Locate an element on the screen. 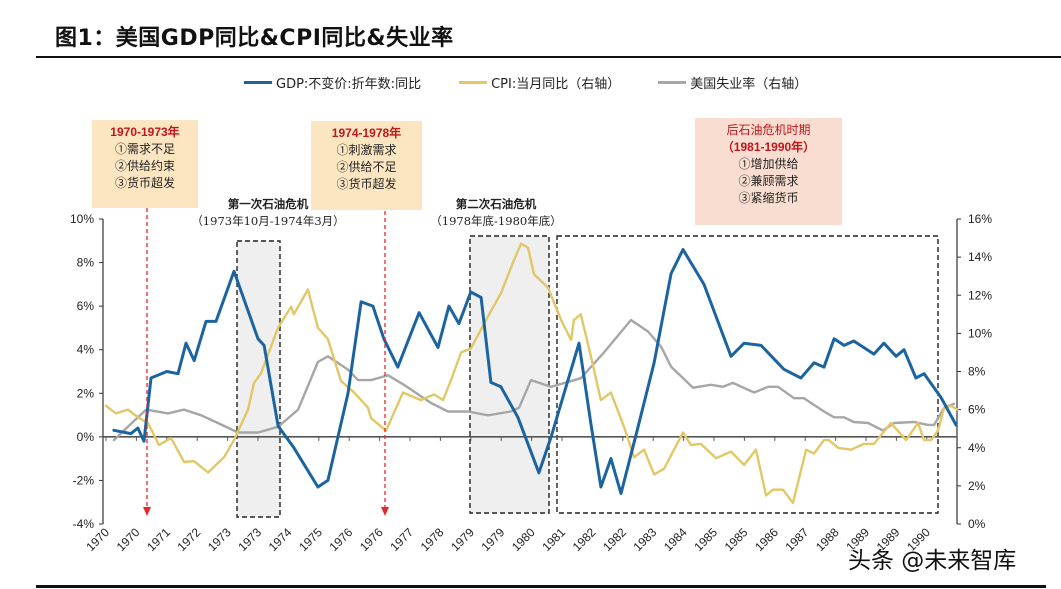 The width and height of the screenshot is (1061, 589). chart-legend: GDP:不变价:折年数:同比 CPI:当月同比（右轴） 美国失业率（右轴） is located at coordinates (525, 82).